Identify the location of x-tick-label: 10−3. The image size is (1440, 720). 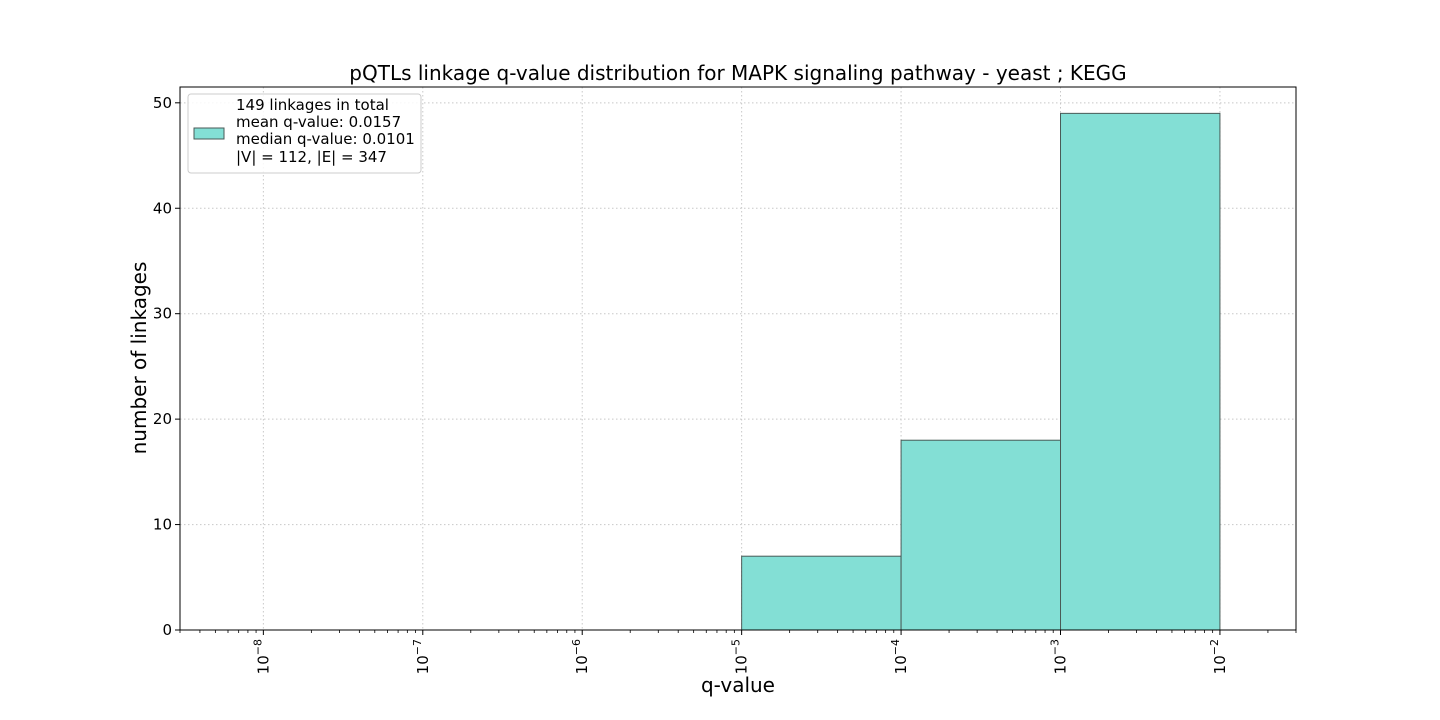
(1059, 656).